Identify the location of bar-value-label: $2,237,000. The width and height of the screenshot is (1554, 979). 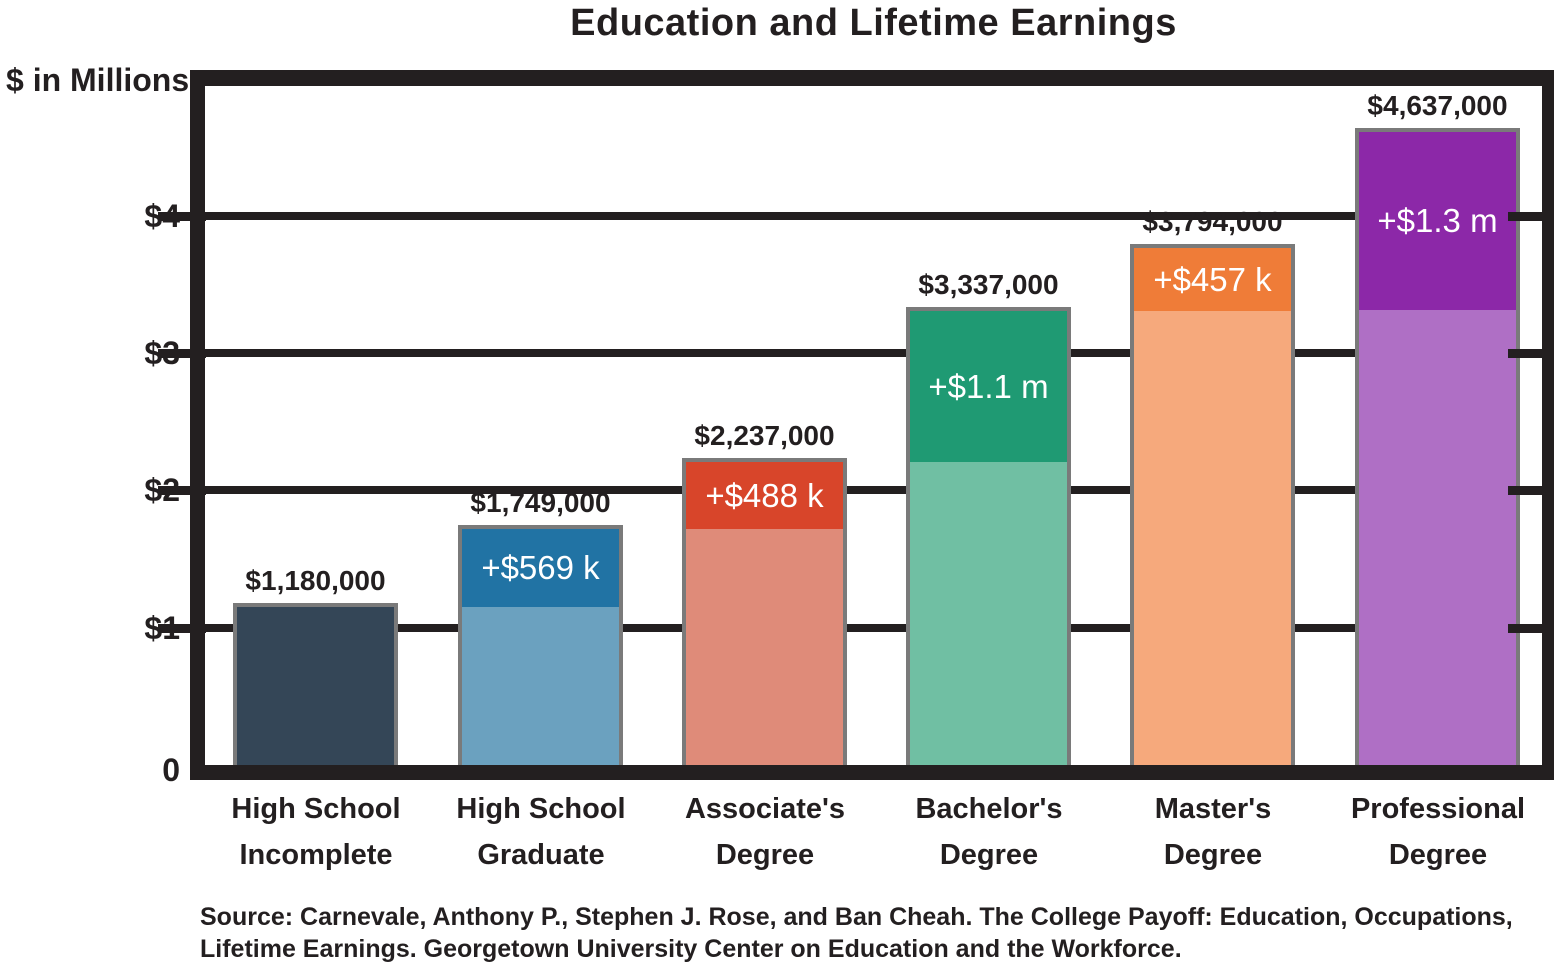
(764, 435).